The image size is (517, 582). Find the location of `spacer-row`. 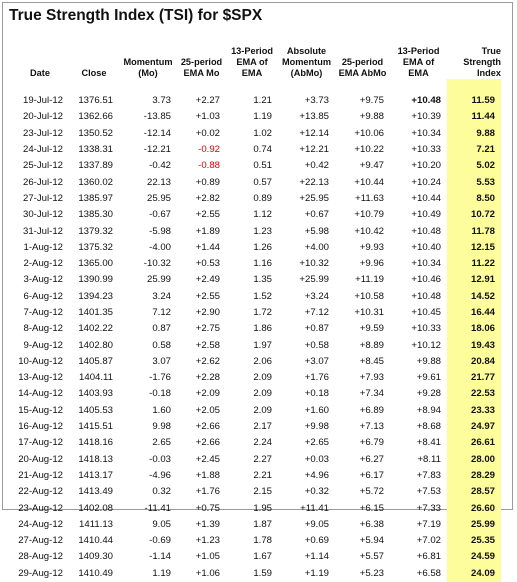

spacer-row is located at coordinates (256, 86).